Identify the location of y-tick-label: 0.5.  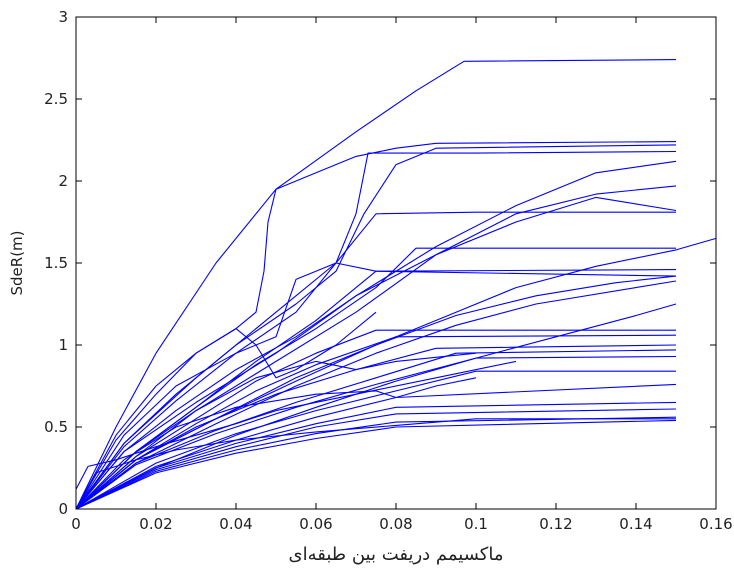
(56, 427).